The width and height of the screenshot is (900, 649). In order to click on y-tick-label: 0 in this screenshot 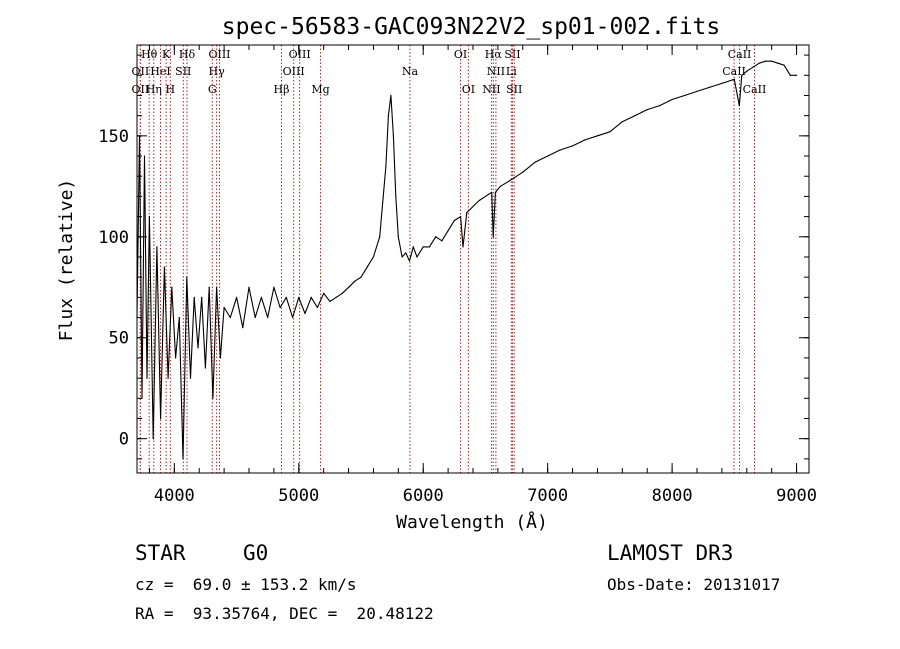, I will do `click(124, 440)`.